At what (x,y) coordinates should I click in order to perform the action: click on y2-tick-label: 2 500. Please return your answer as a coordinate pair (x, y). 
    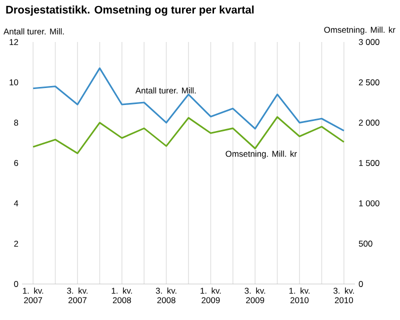
    Looking at the image, I should click on (369, 82).